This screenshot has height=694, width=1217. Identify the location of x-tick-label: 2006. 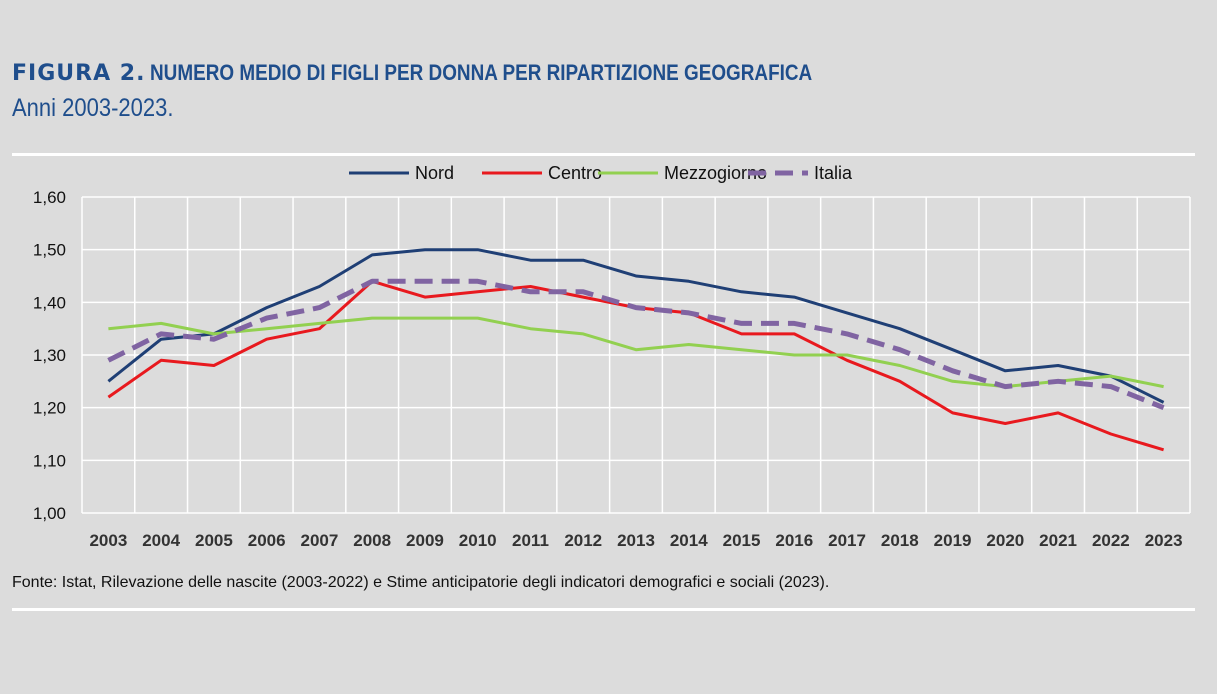
(267, 540).